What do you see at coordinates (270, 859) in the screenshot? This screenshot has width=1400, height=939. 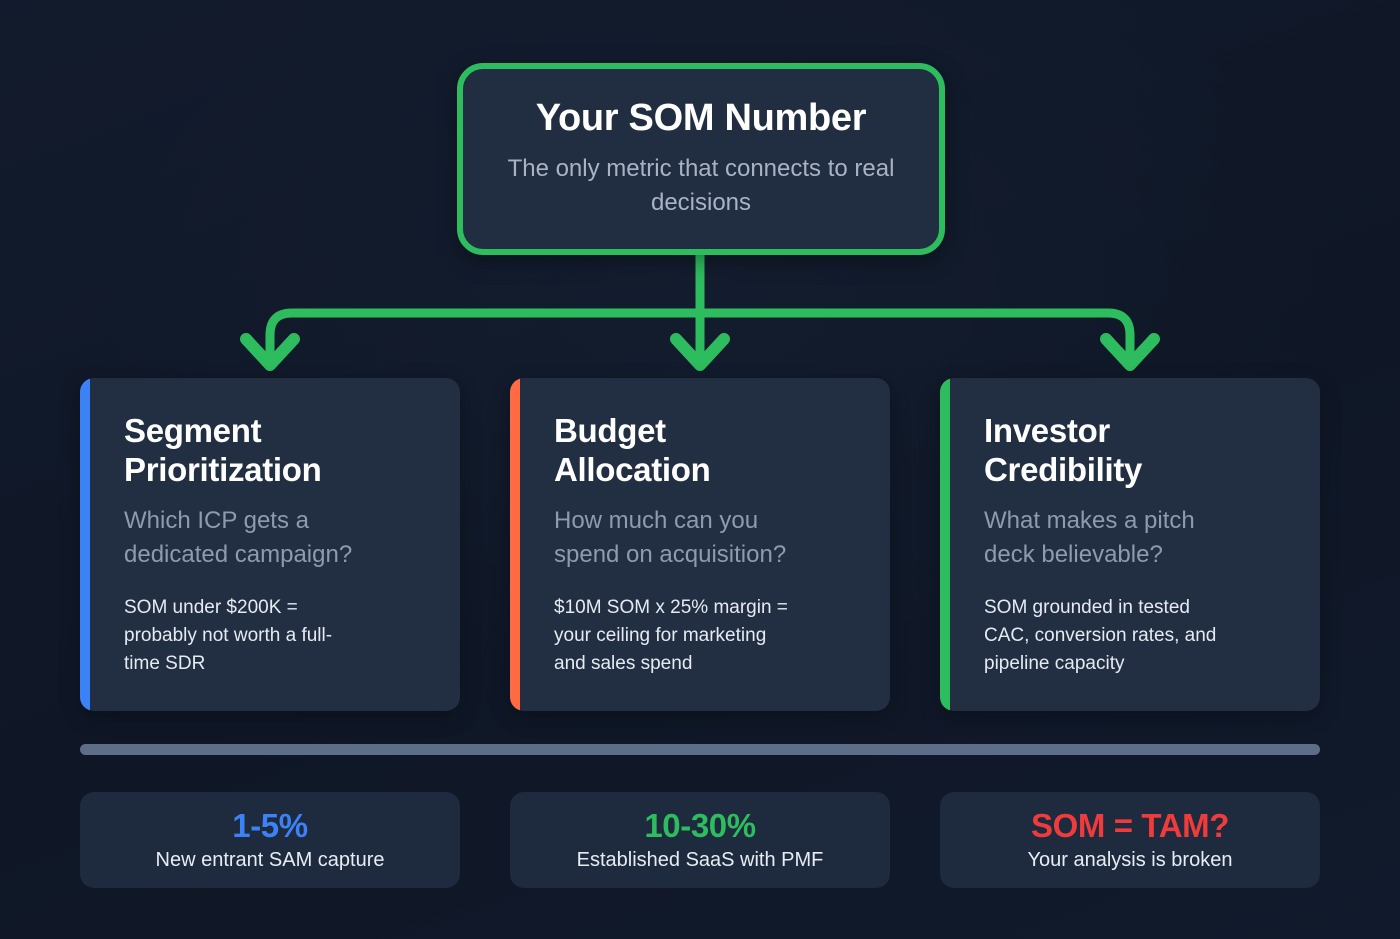 I see `stat-label: New entrant SAM capture` at bounding box center [270, 859].